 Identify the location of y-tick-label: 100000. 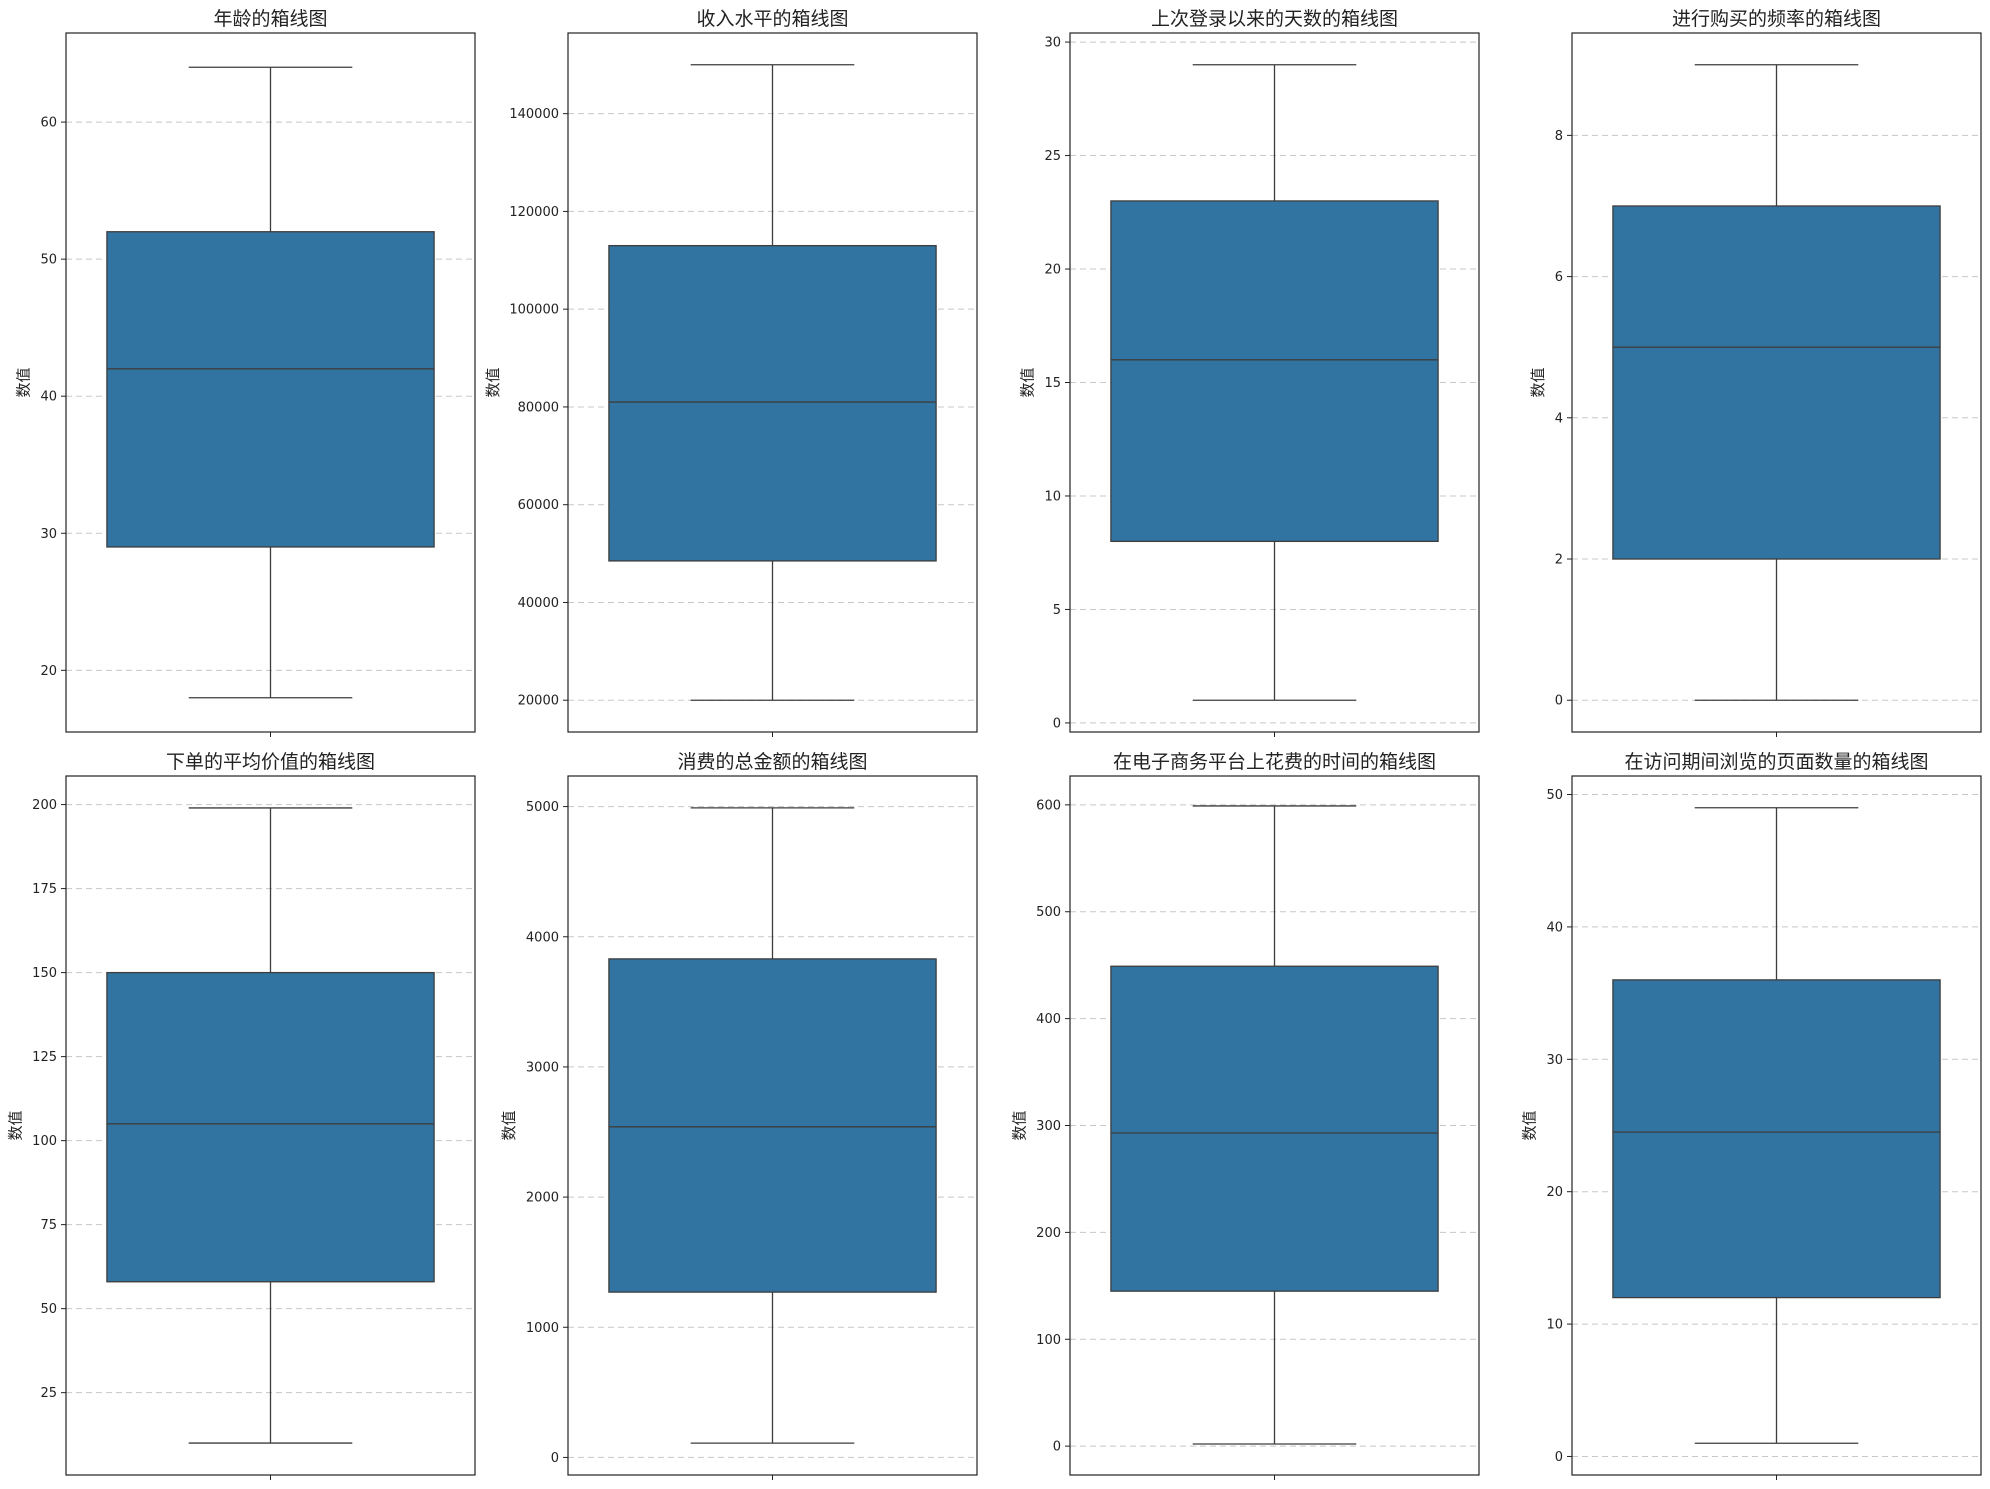
(534, 310).